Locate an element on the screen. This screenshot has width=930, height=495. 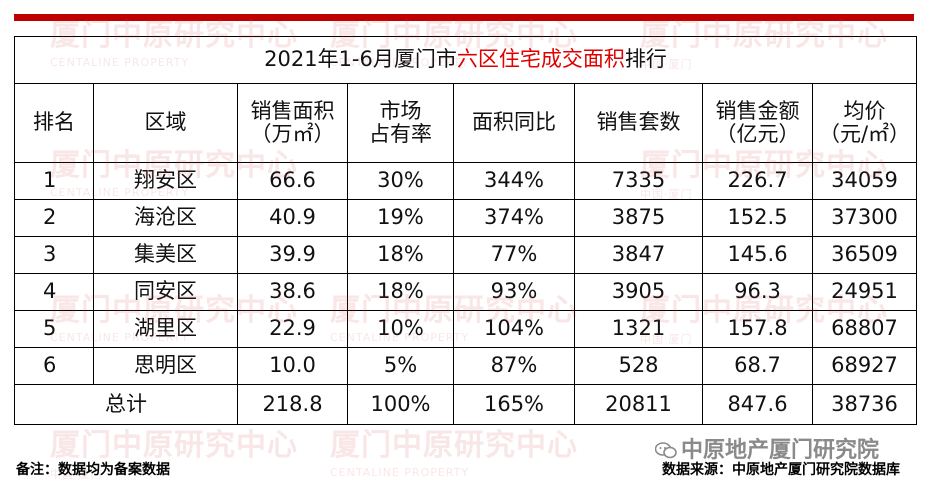
units-cell: 528 is located at coordinates (638, 366).